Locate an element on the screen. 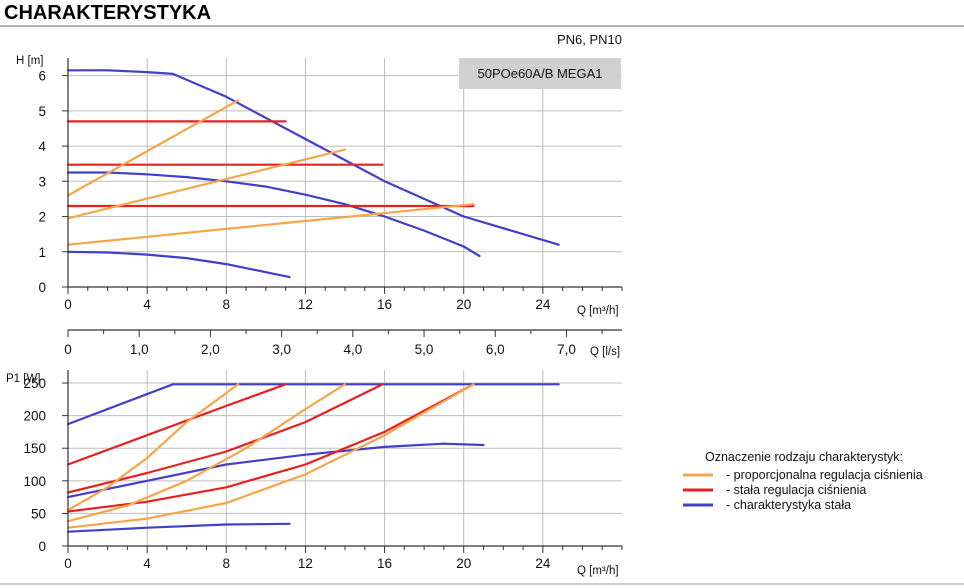 This screenshot has width=964, height=588. head-x-tick-label: 20 is located at coordinates (463, 304).